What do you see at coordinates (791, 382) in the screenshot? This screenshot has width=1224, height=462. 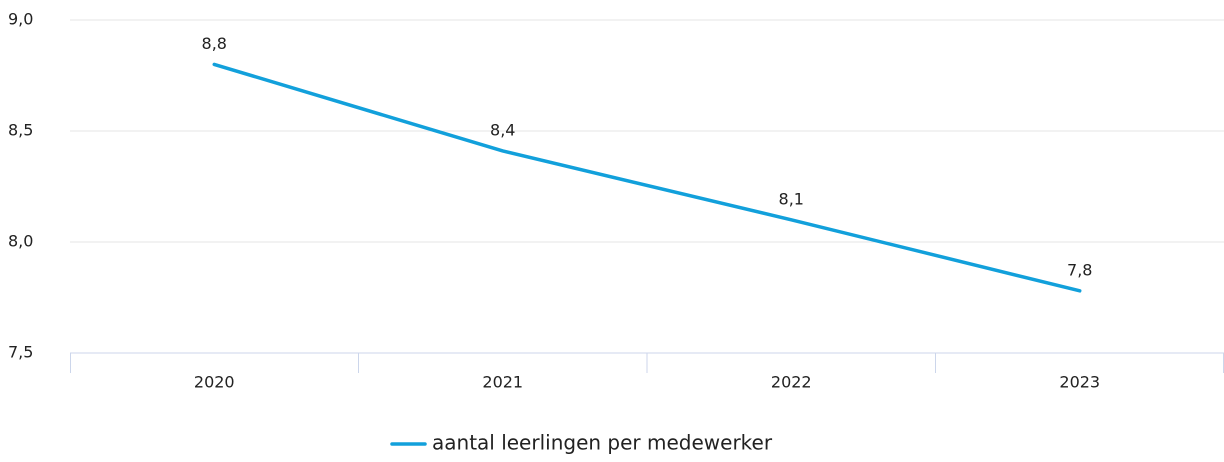 I see `x-tick-label: 2022` at bounding box center [791, 382].